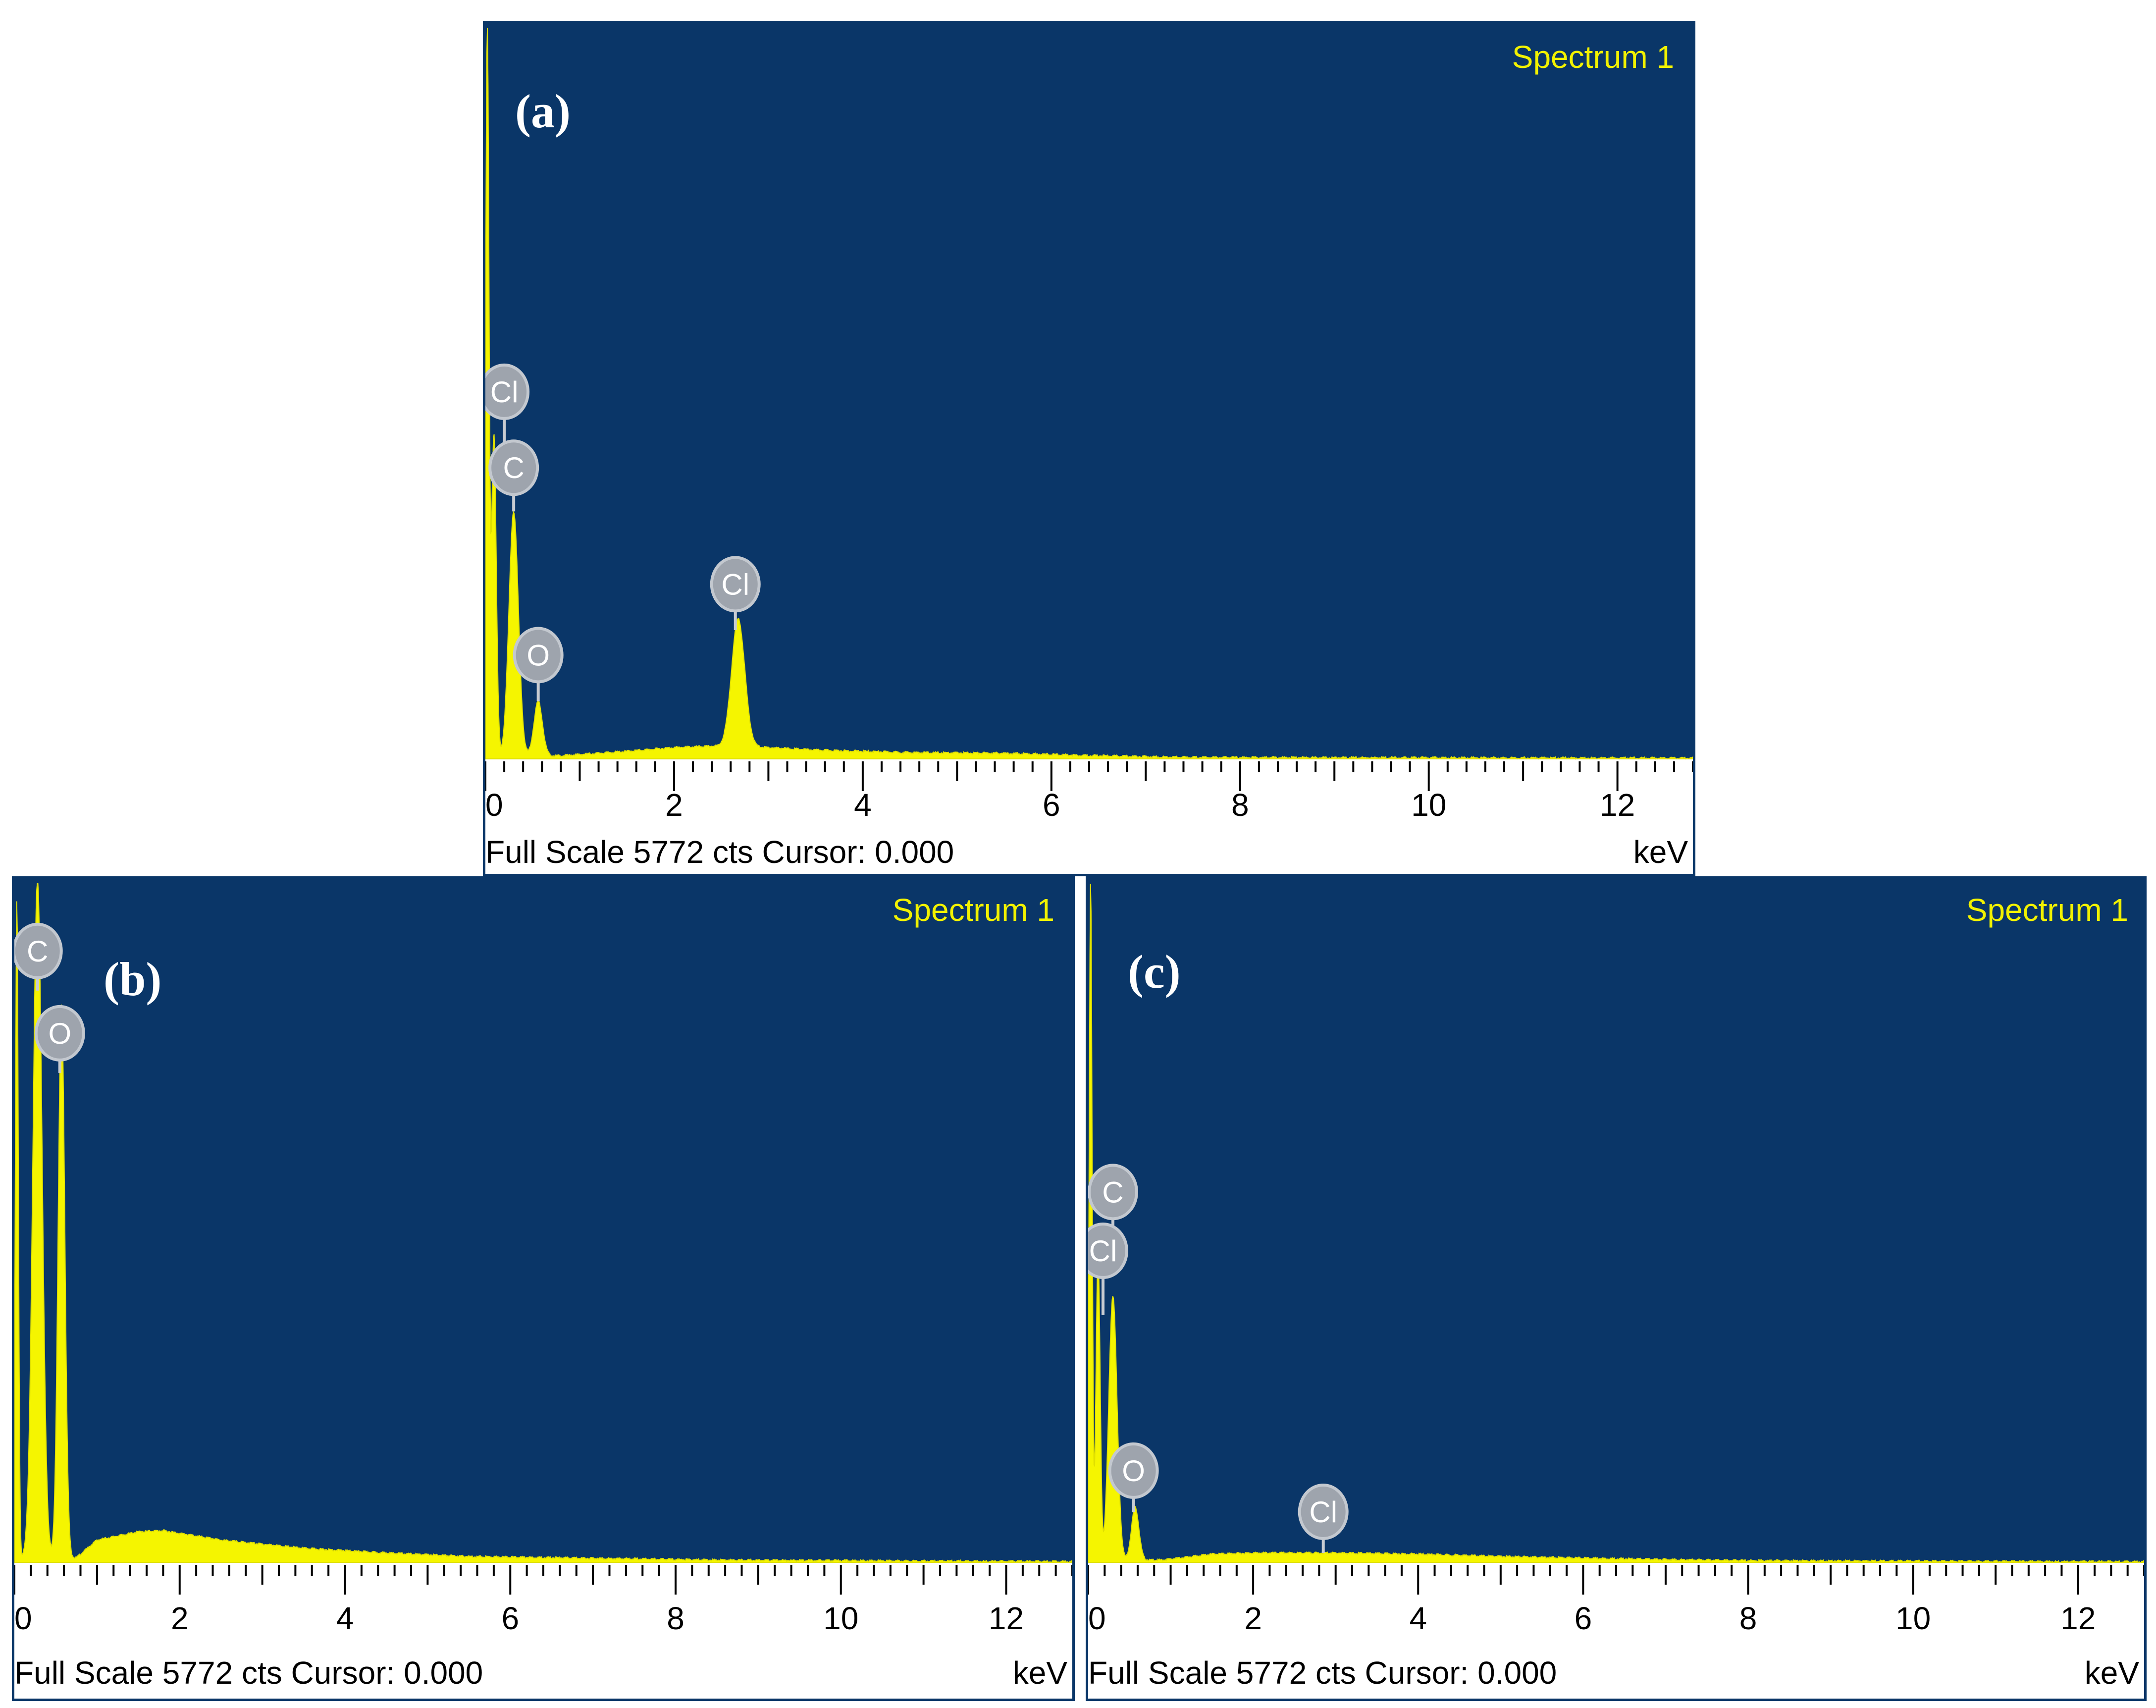 This screenshot has height=1708, width=2156. What do you see at coordinates (132, 979) in the screenshot?
I see `panel-label: (b)` at bounding box center [132, 979].